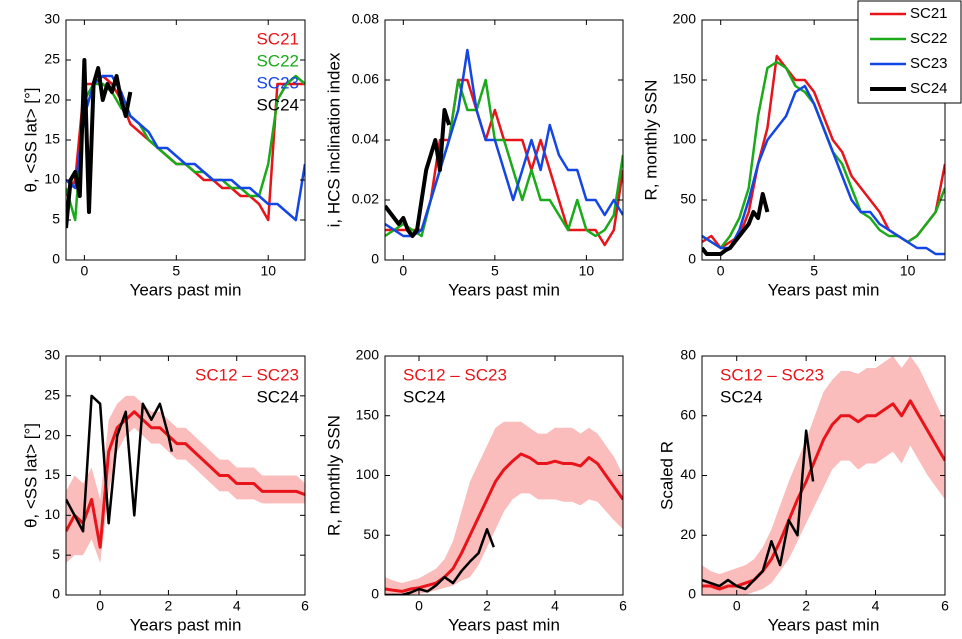 This screenshot has width=962, height=639. I want to click on y-tick-label: 80, so click(688, 355).